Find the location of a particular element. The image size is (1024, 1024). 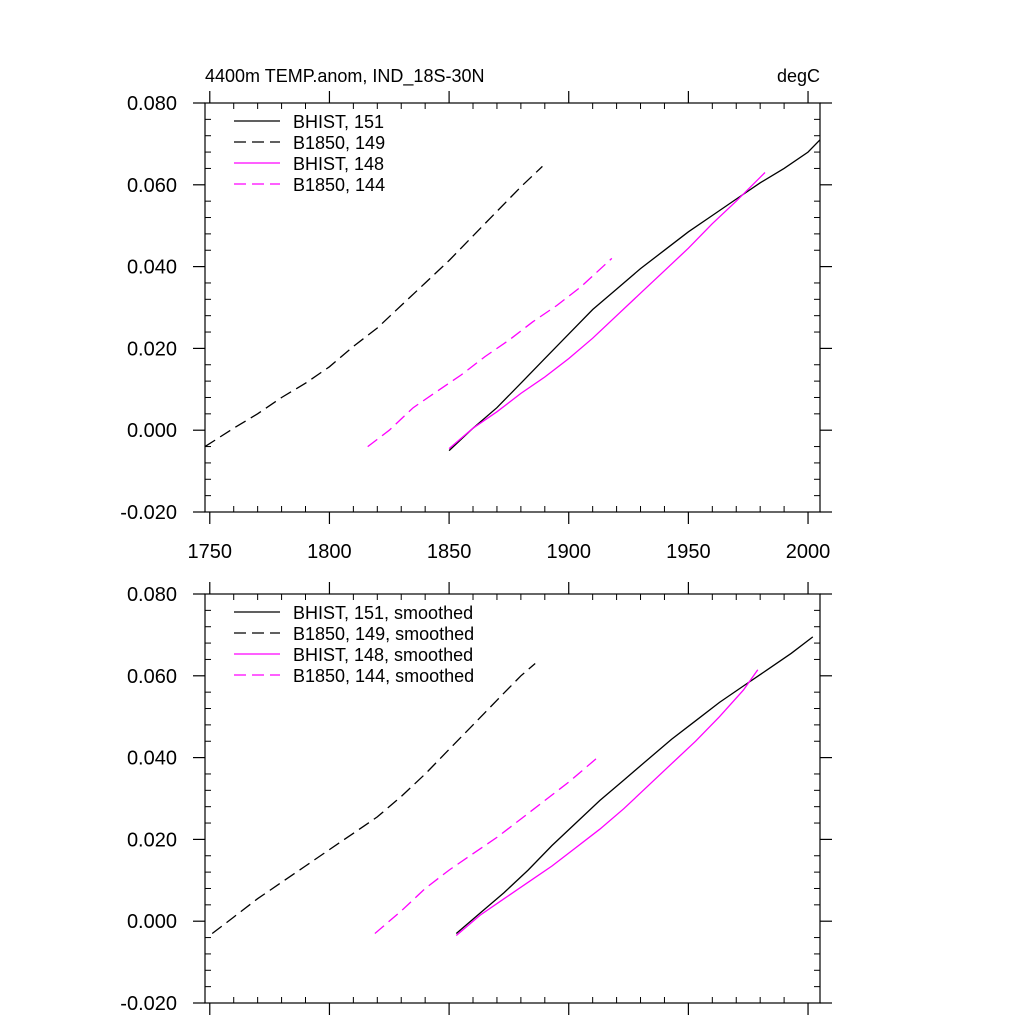

legend-label: B1850, 149, smoothed is located at coordinates (383, 634).